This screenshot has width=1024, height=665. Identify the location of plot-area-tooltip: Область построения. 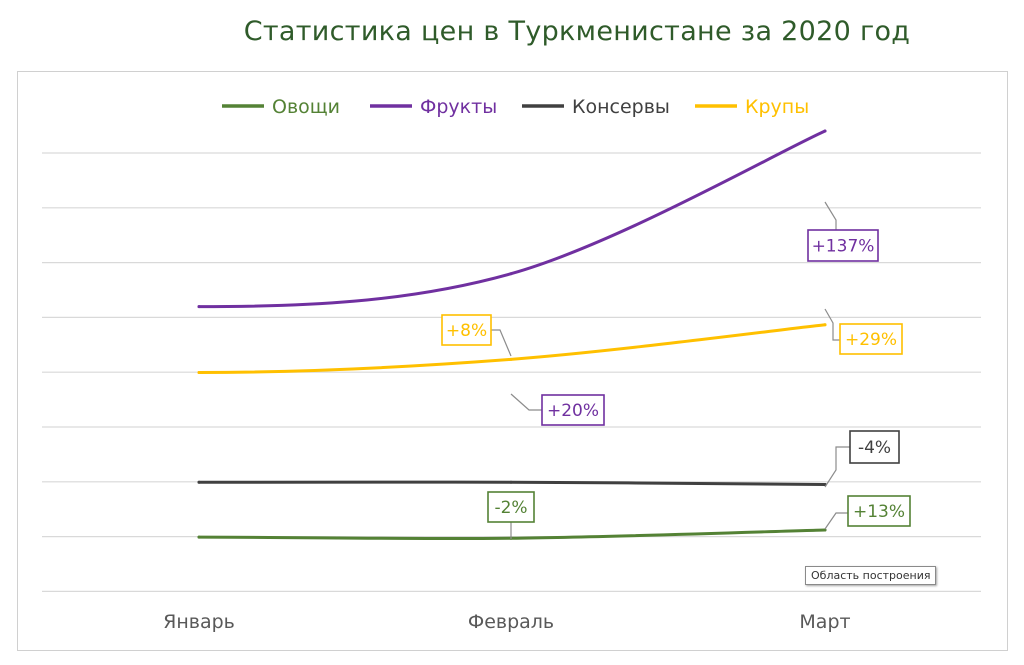
(871, 575).